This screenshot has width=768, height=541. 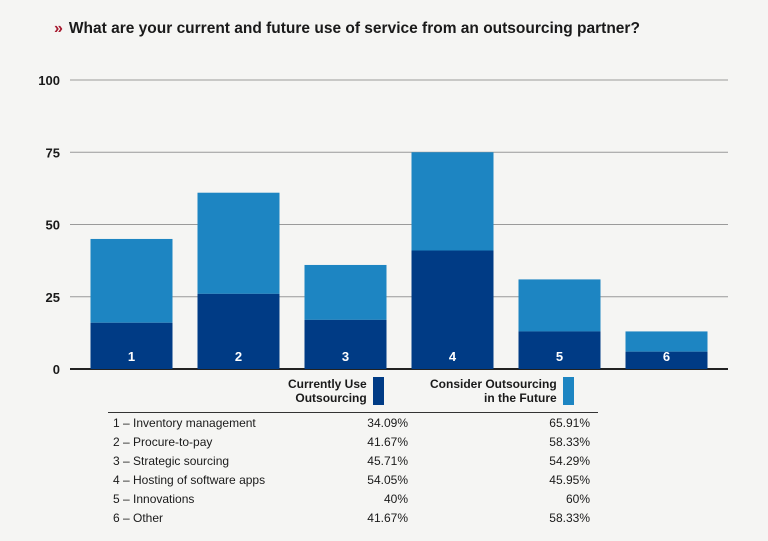 I want to click on legend-future: Consider Outsourcing in the Future, so click(x=502, y=391).